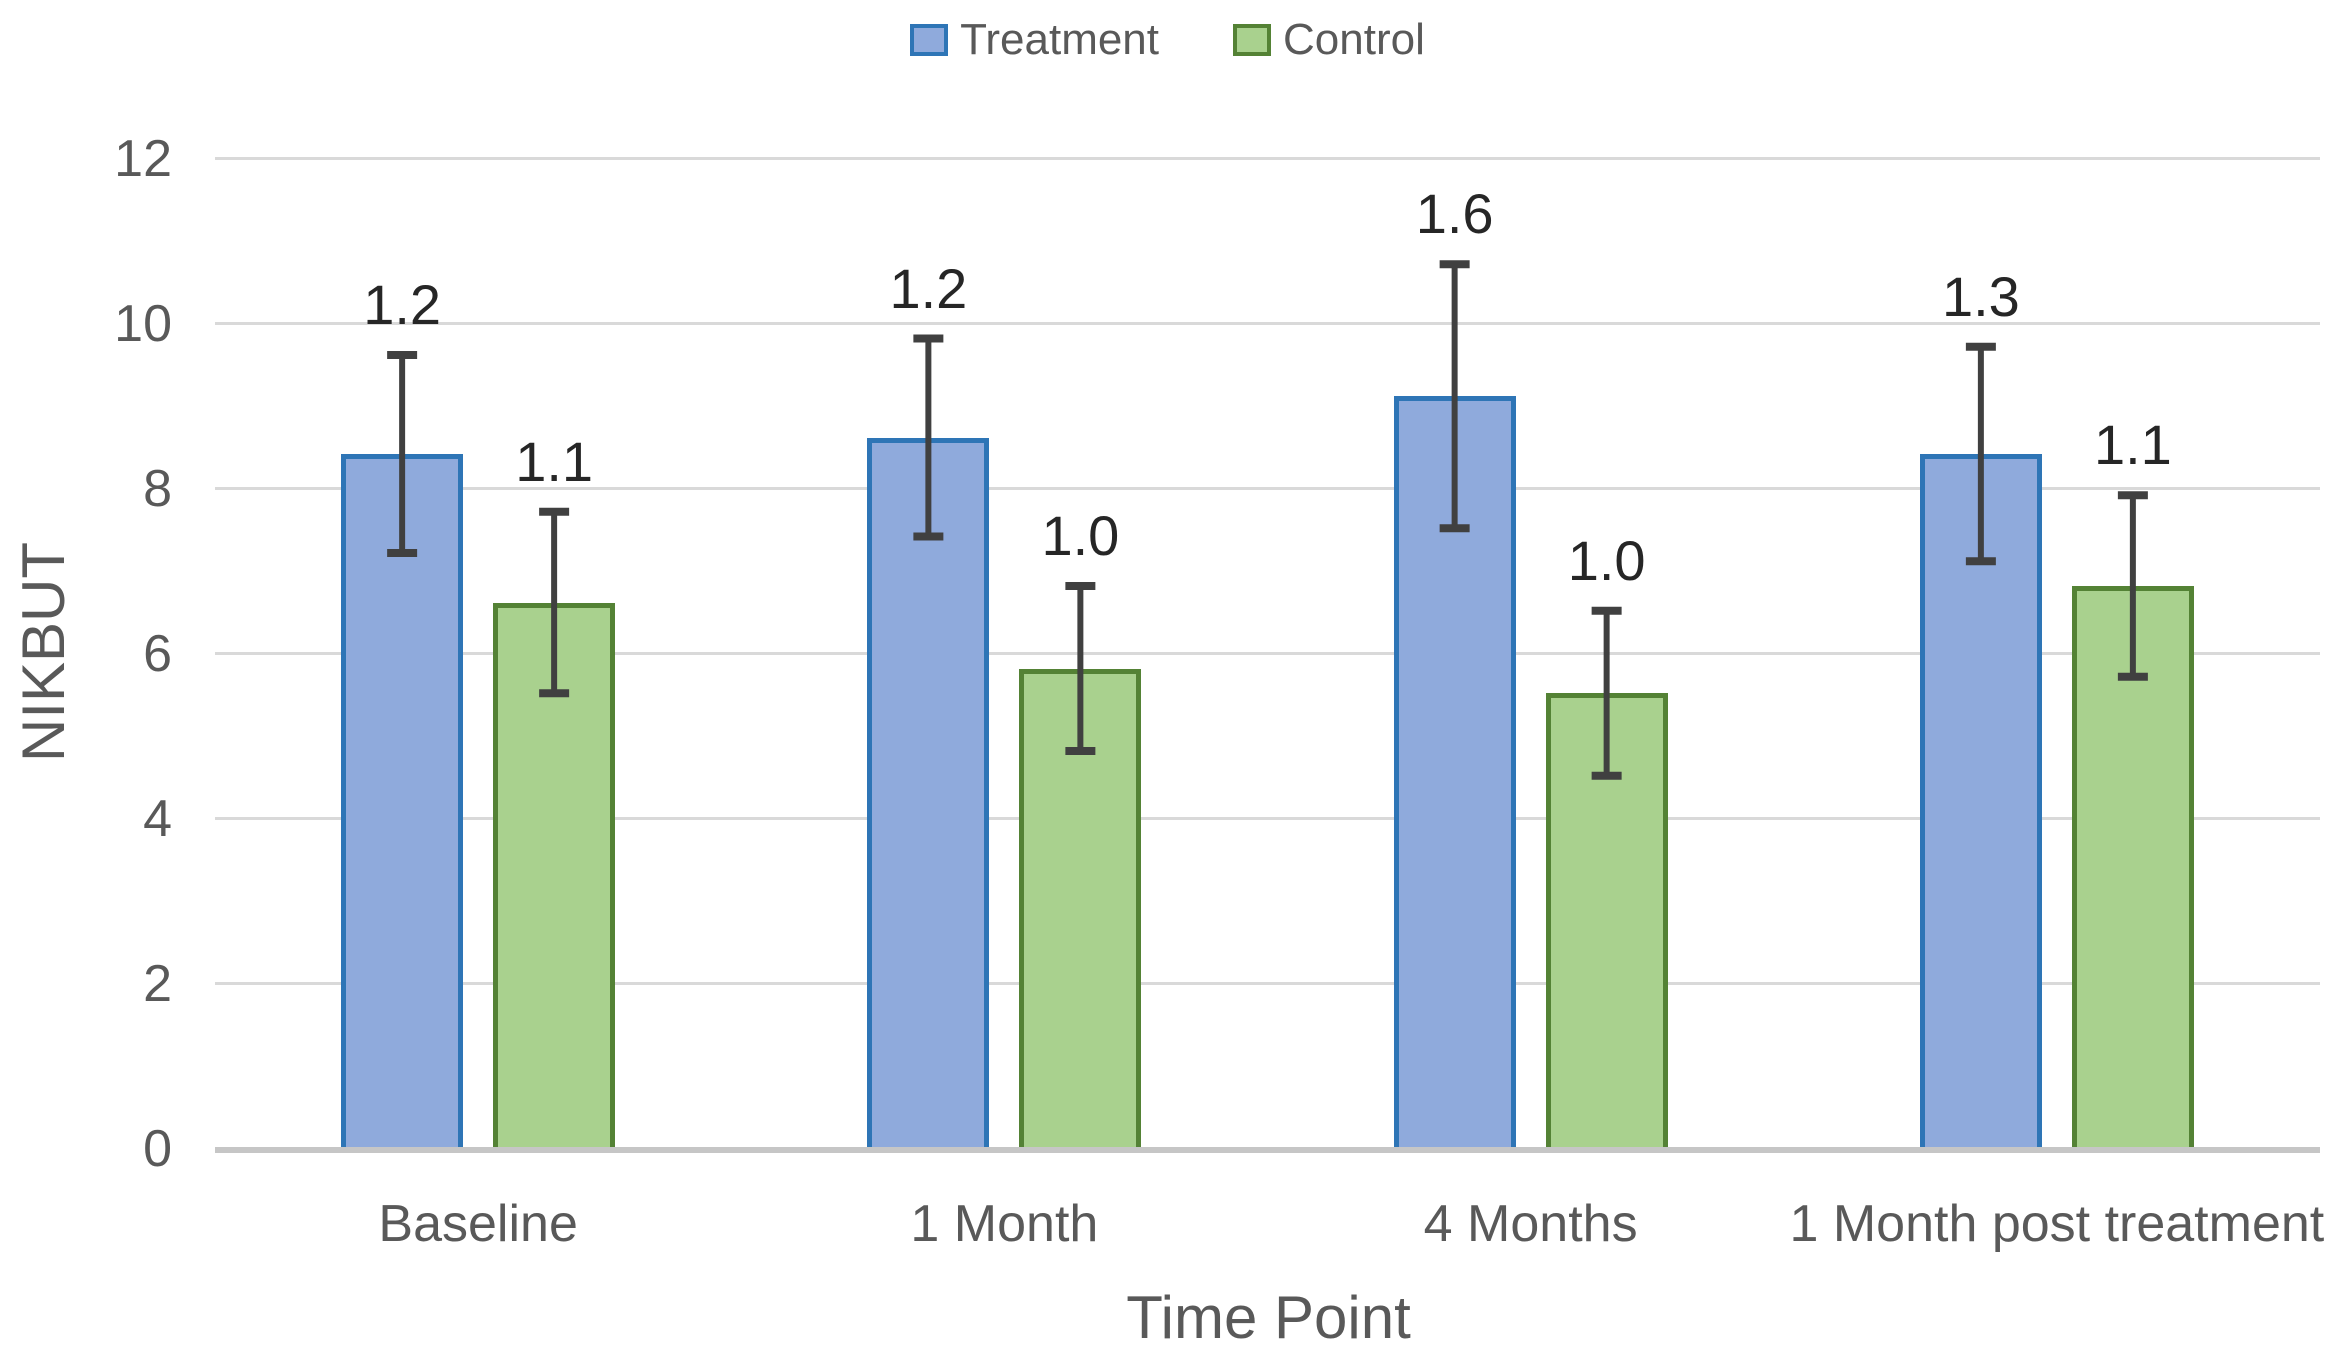  I want to click on legend-label-control: Control, so click(1354, 39).